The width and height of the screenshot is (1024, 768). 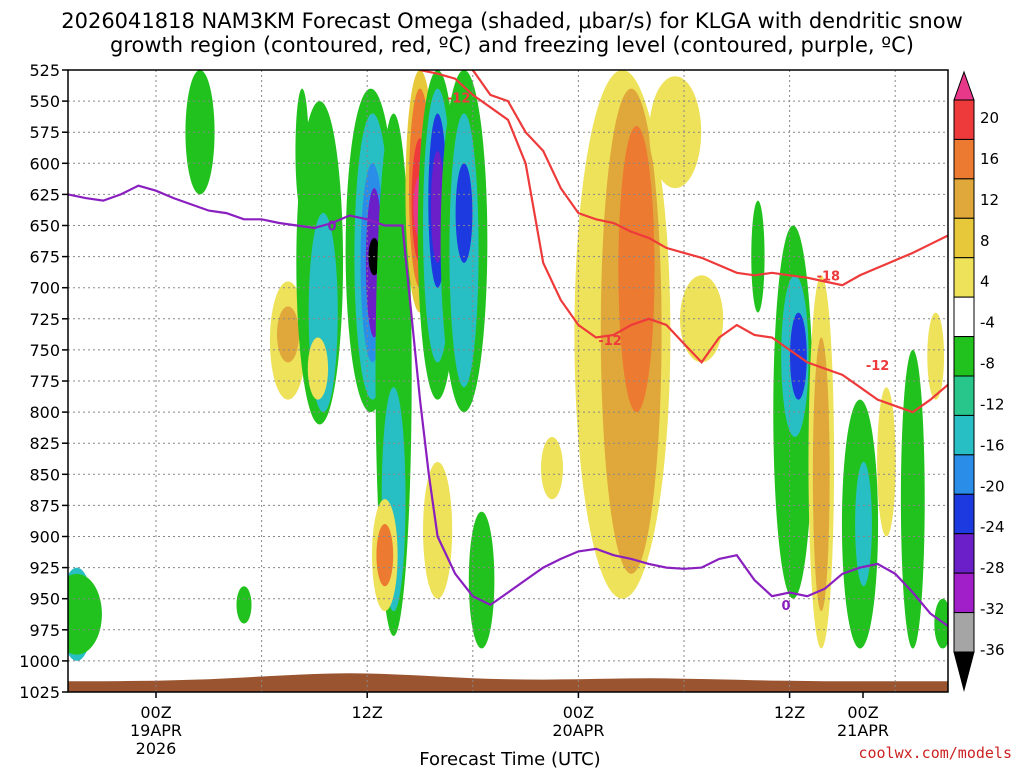 What do you see at coordinates (992, 527) in the screenshot?
I see `colorbar-label-10: -24` at bounding box center [992, 527].